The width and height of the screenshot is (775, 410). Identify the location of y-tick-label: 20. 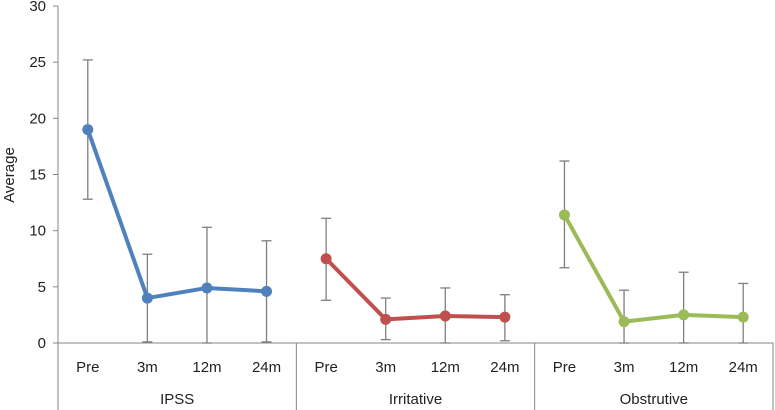
(37, 118).